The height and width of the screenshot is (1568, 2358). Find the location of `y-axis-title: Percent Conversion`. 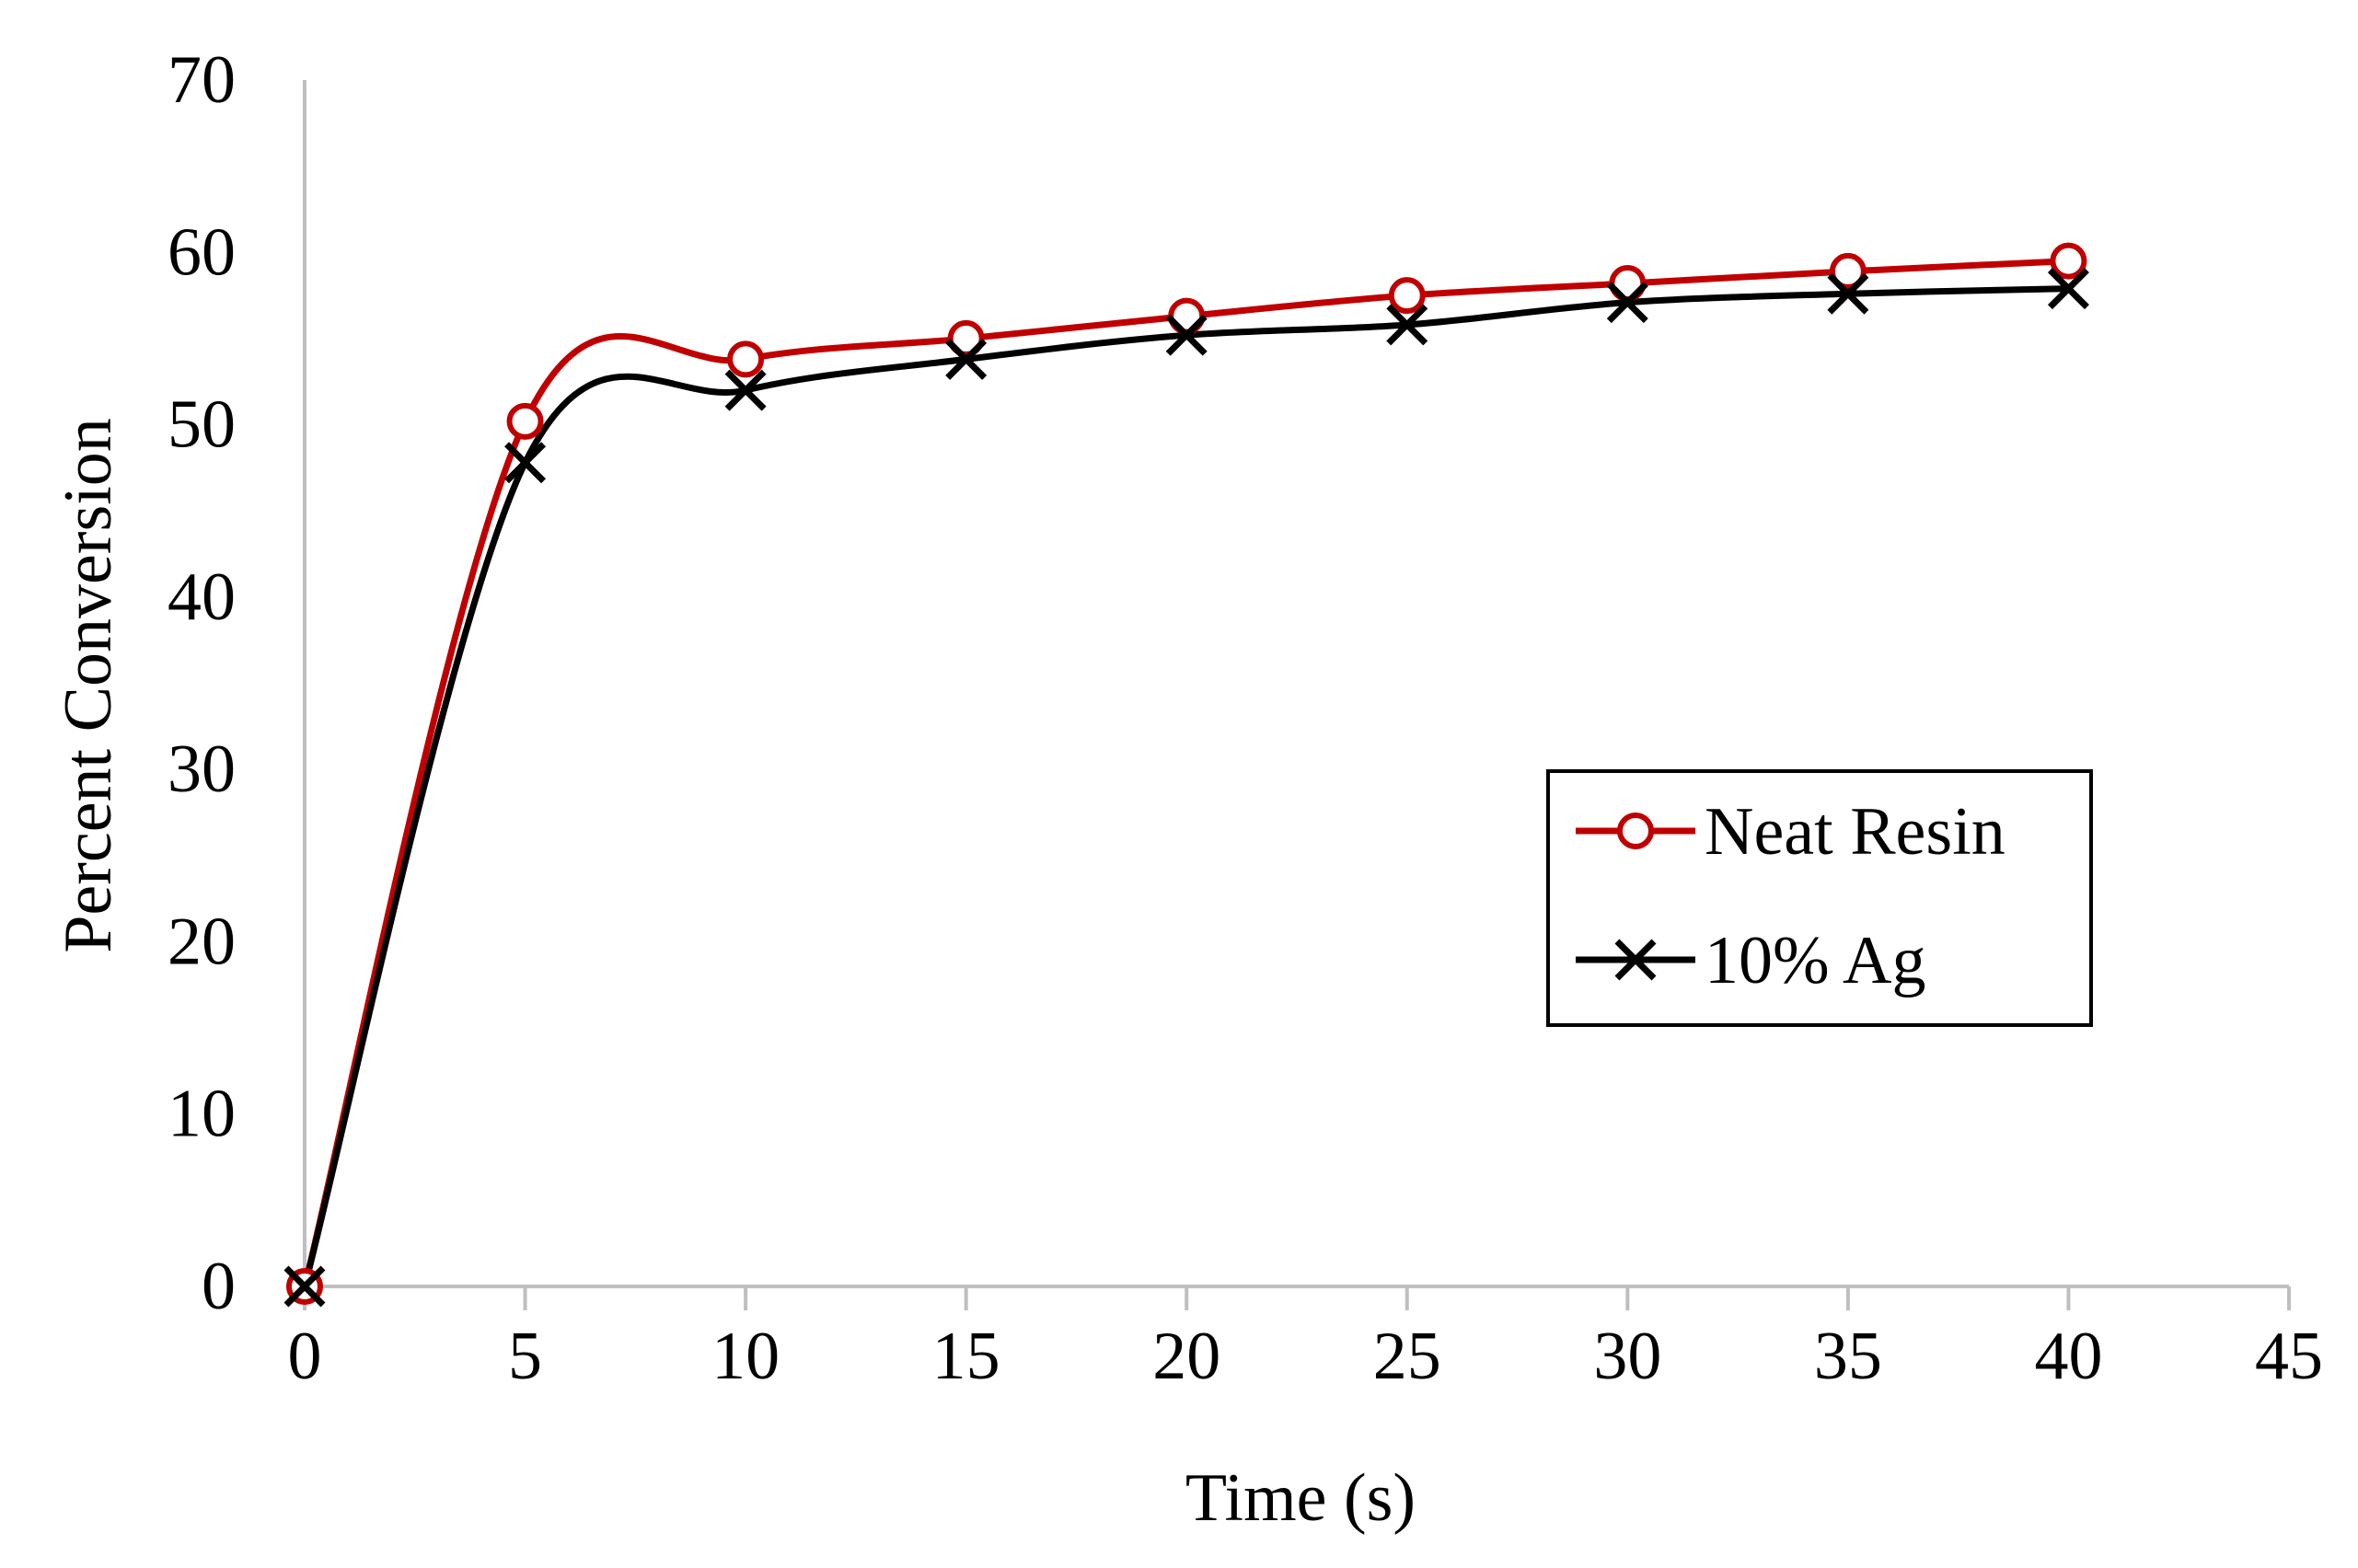

y-axis-title: Percent Conversion is located at coordinates (88, 685).